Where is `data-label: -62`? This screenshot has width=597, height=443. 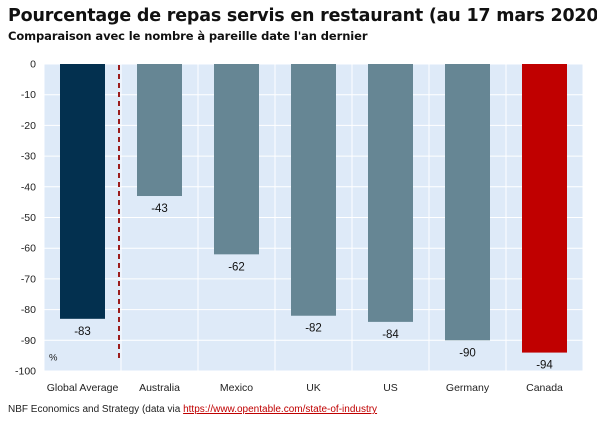
data-label: -62 is located at coordinates (236, 267).